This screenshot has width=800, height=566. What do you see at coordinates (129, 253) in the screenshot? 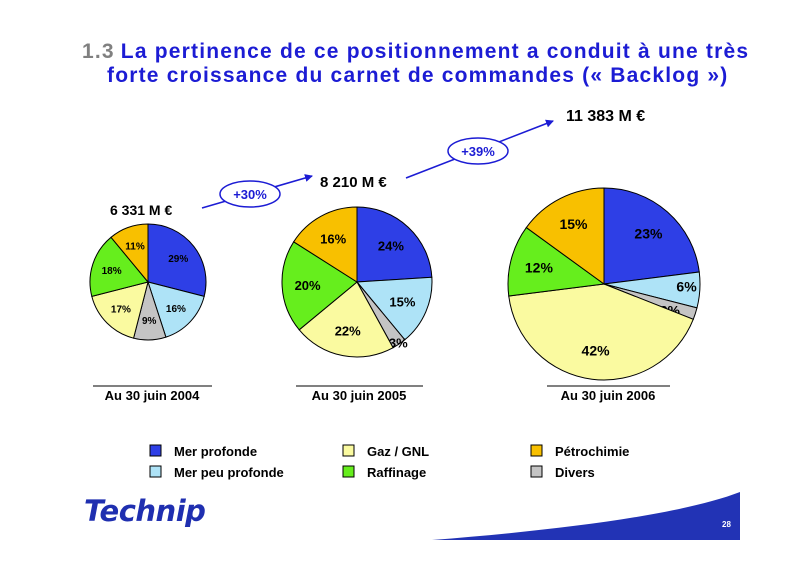
I see `pie-1-slice-p-trochimie` at bounding box center [129, 253].